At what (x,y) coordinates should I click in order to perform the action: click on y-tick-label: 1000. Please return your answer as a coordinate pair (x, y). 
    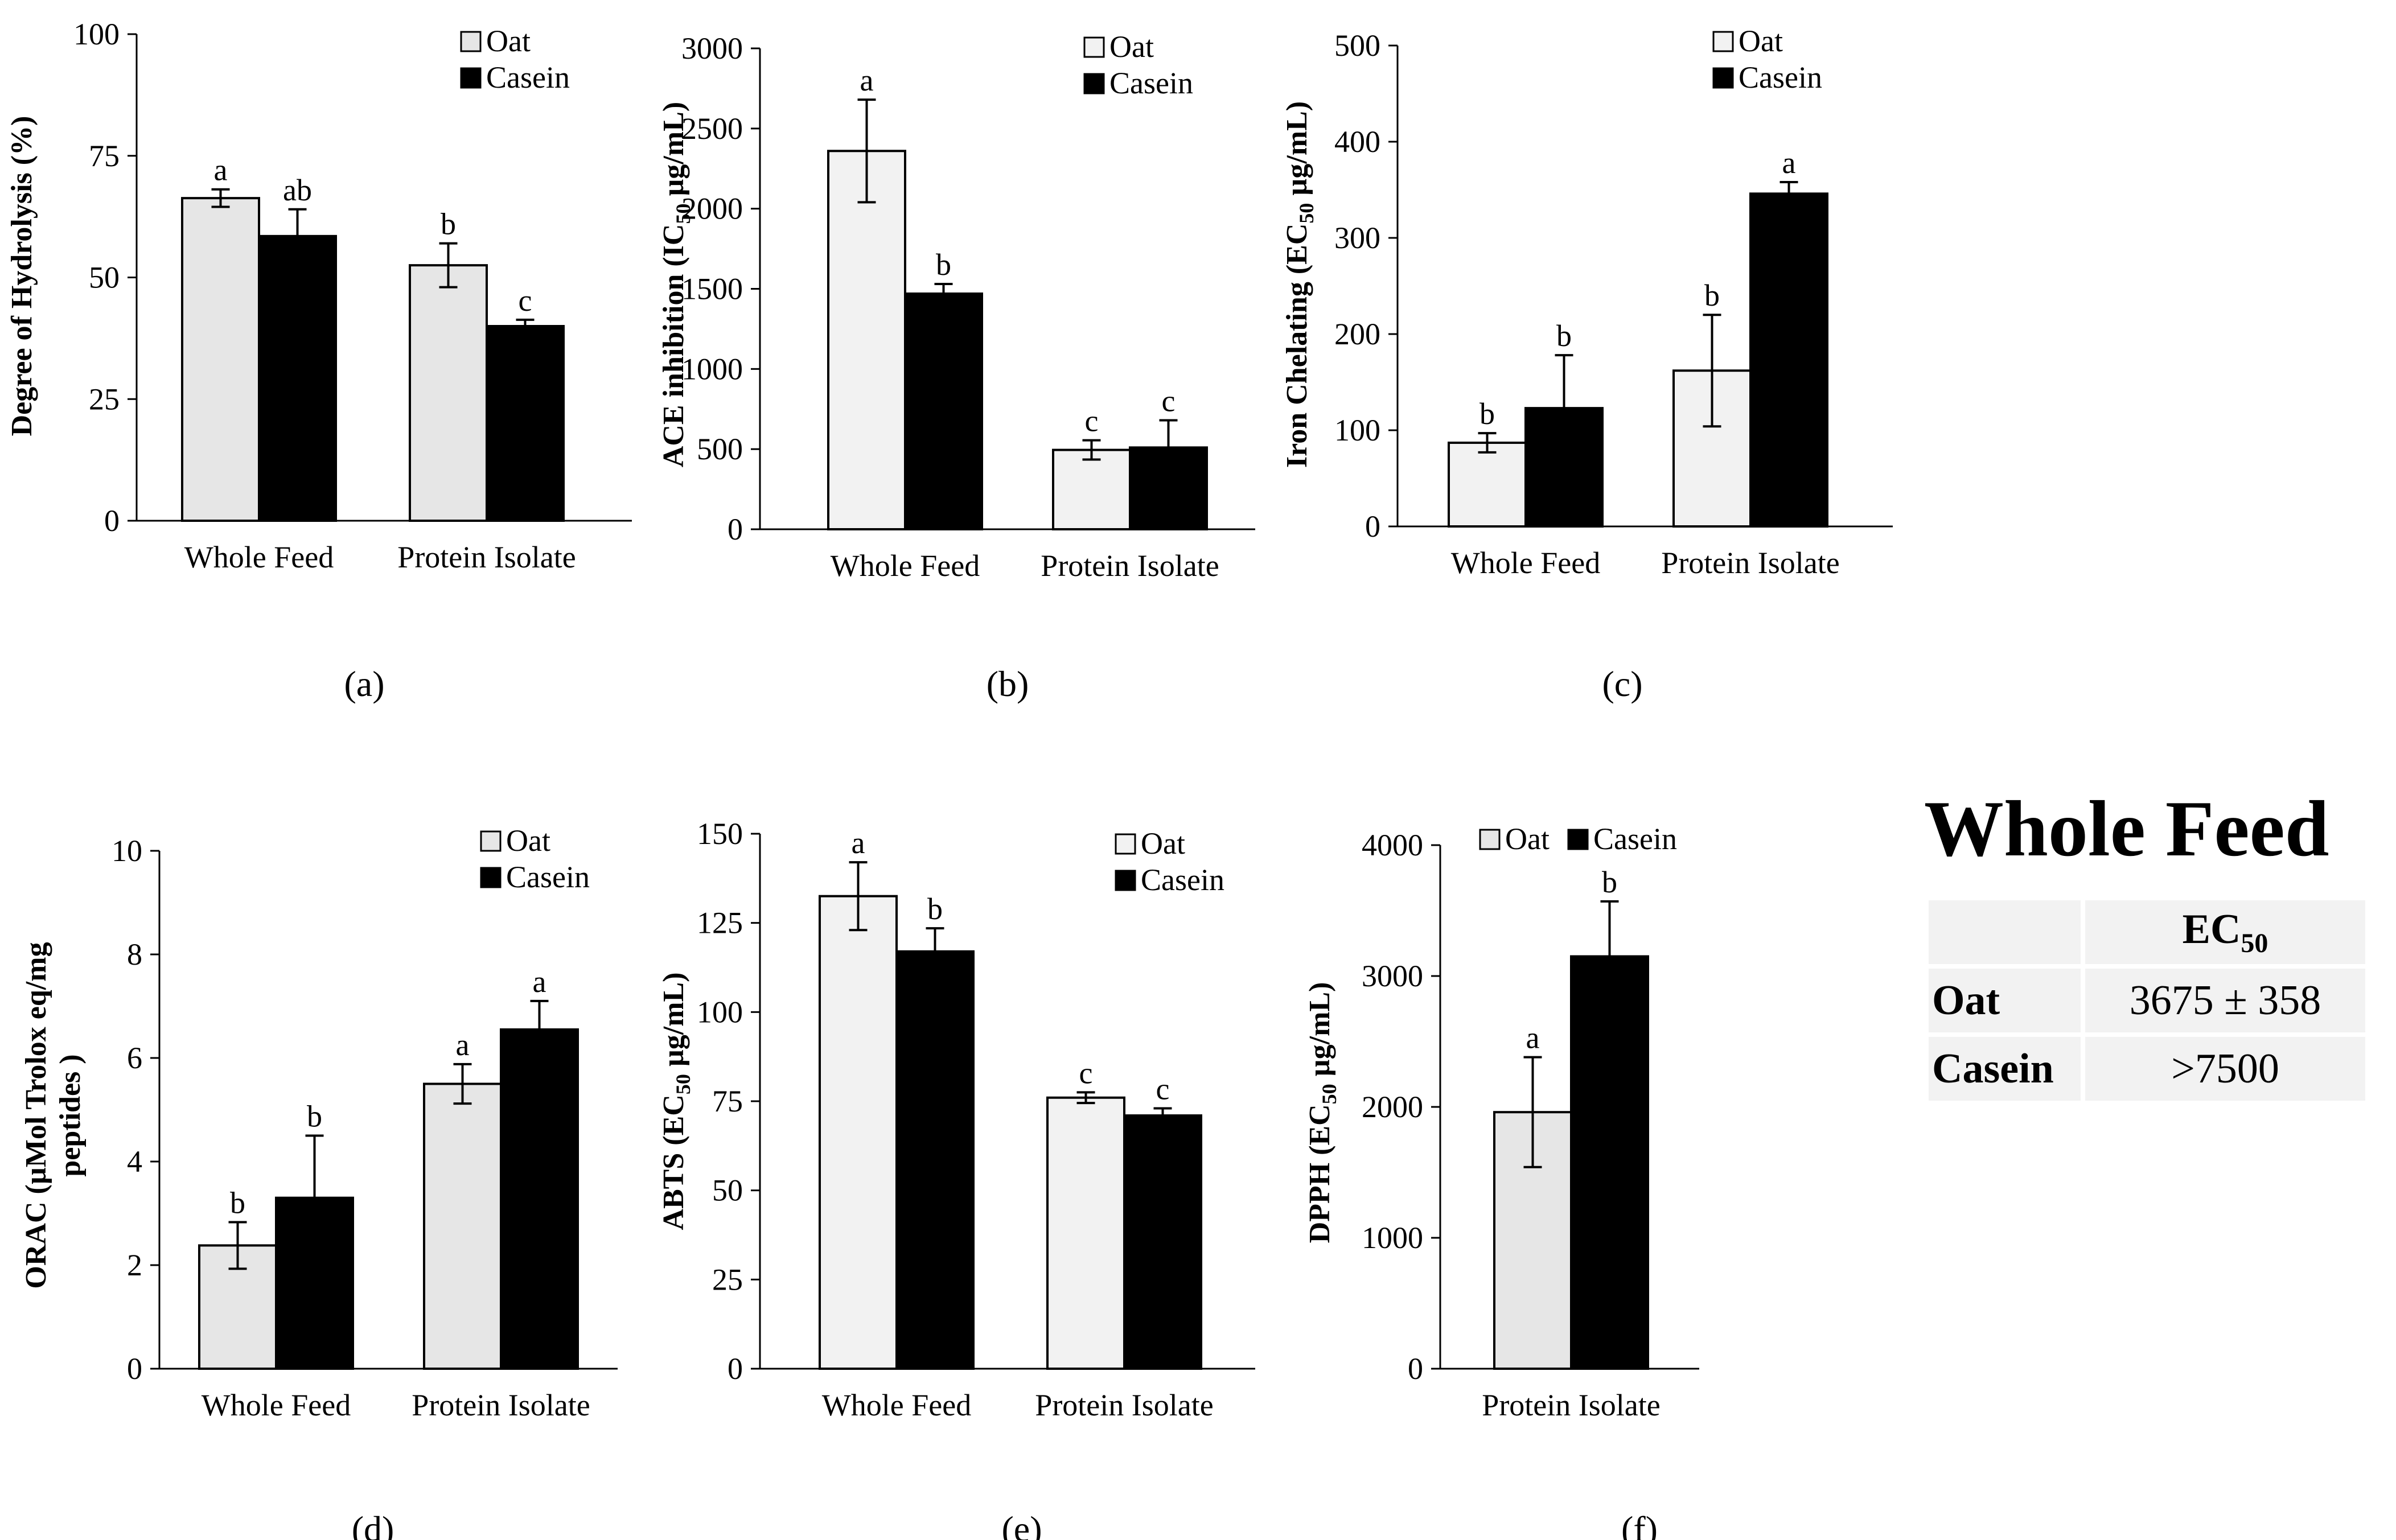
    Looking at the image, I should click on (712, 369).